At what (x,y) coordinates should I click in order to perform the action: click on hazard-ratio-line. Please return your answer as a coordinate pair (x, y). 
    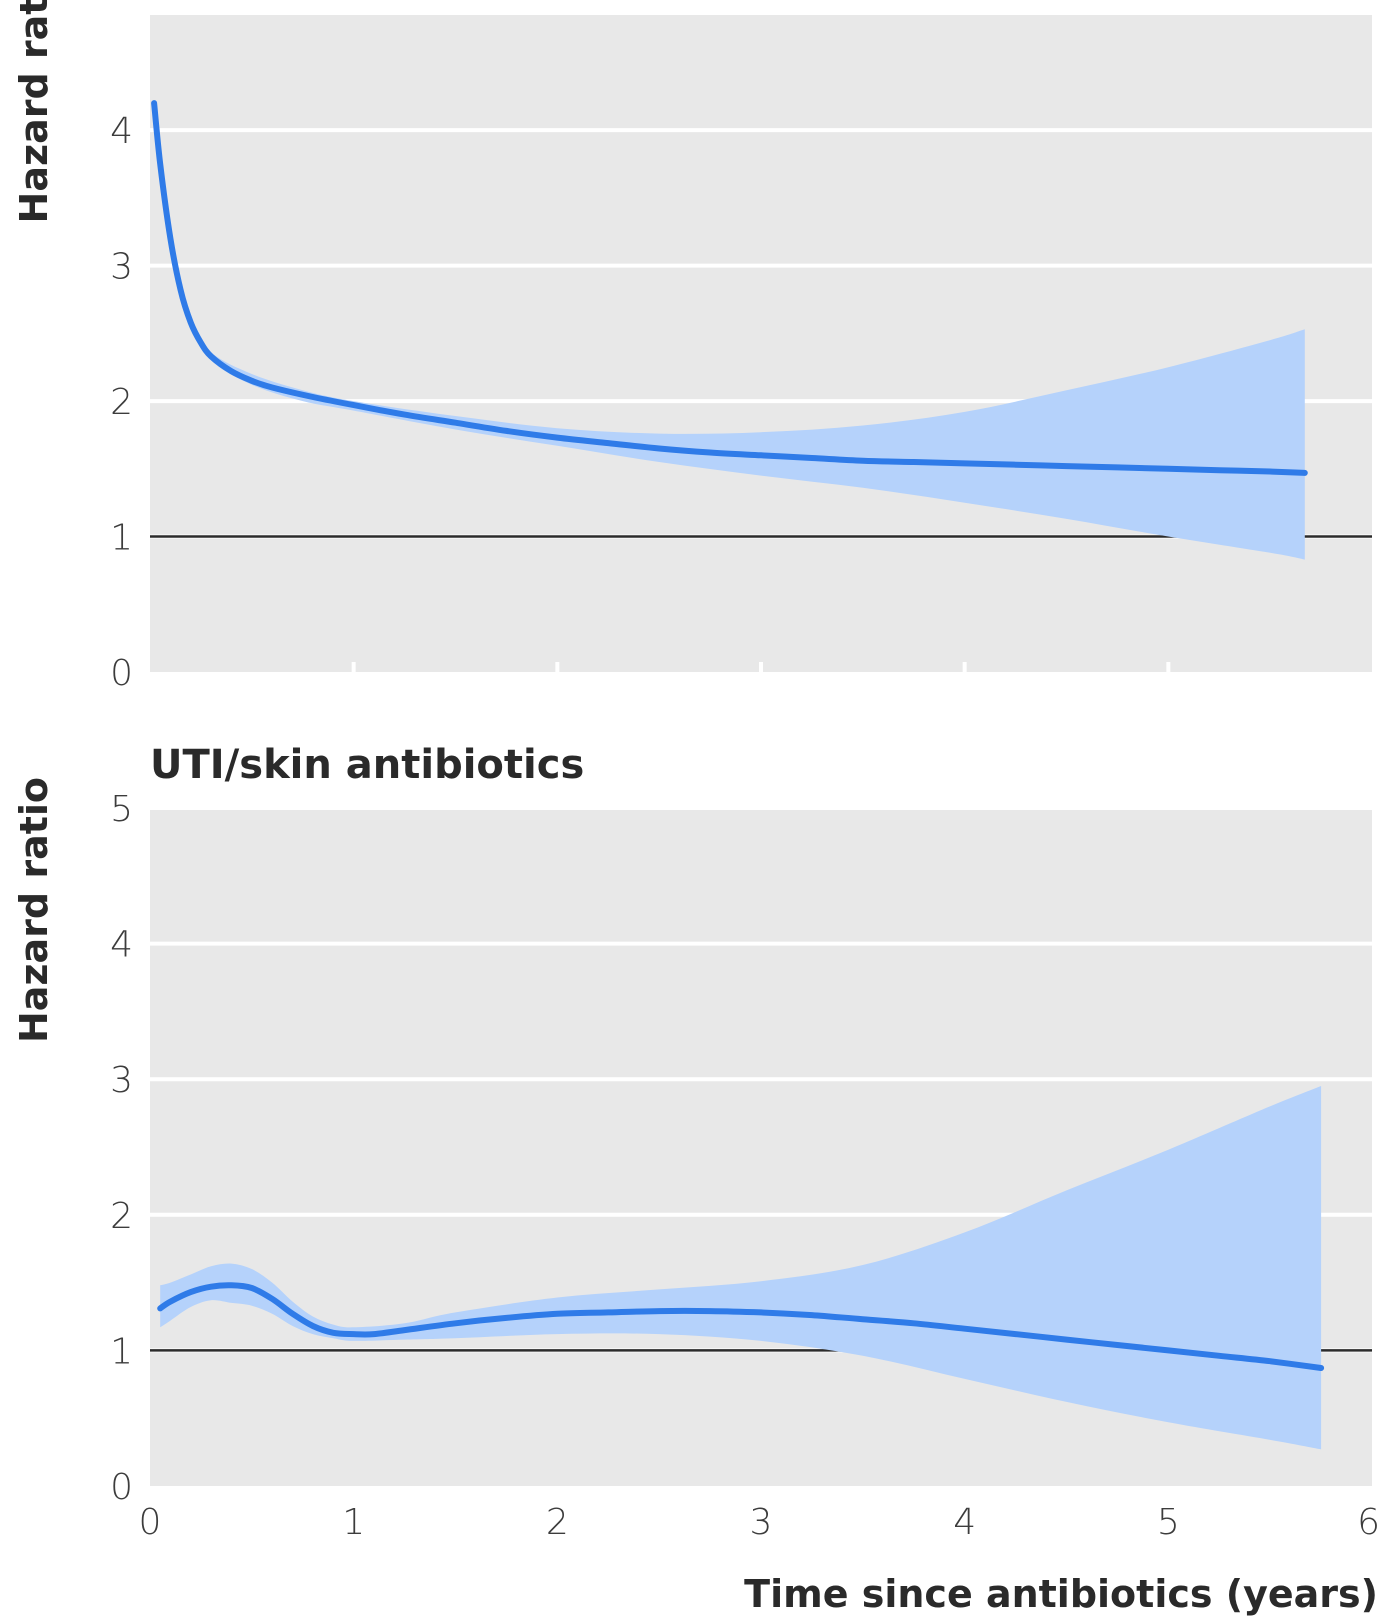
    Looking at the image, I should click on (741, 1326).